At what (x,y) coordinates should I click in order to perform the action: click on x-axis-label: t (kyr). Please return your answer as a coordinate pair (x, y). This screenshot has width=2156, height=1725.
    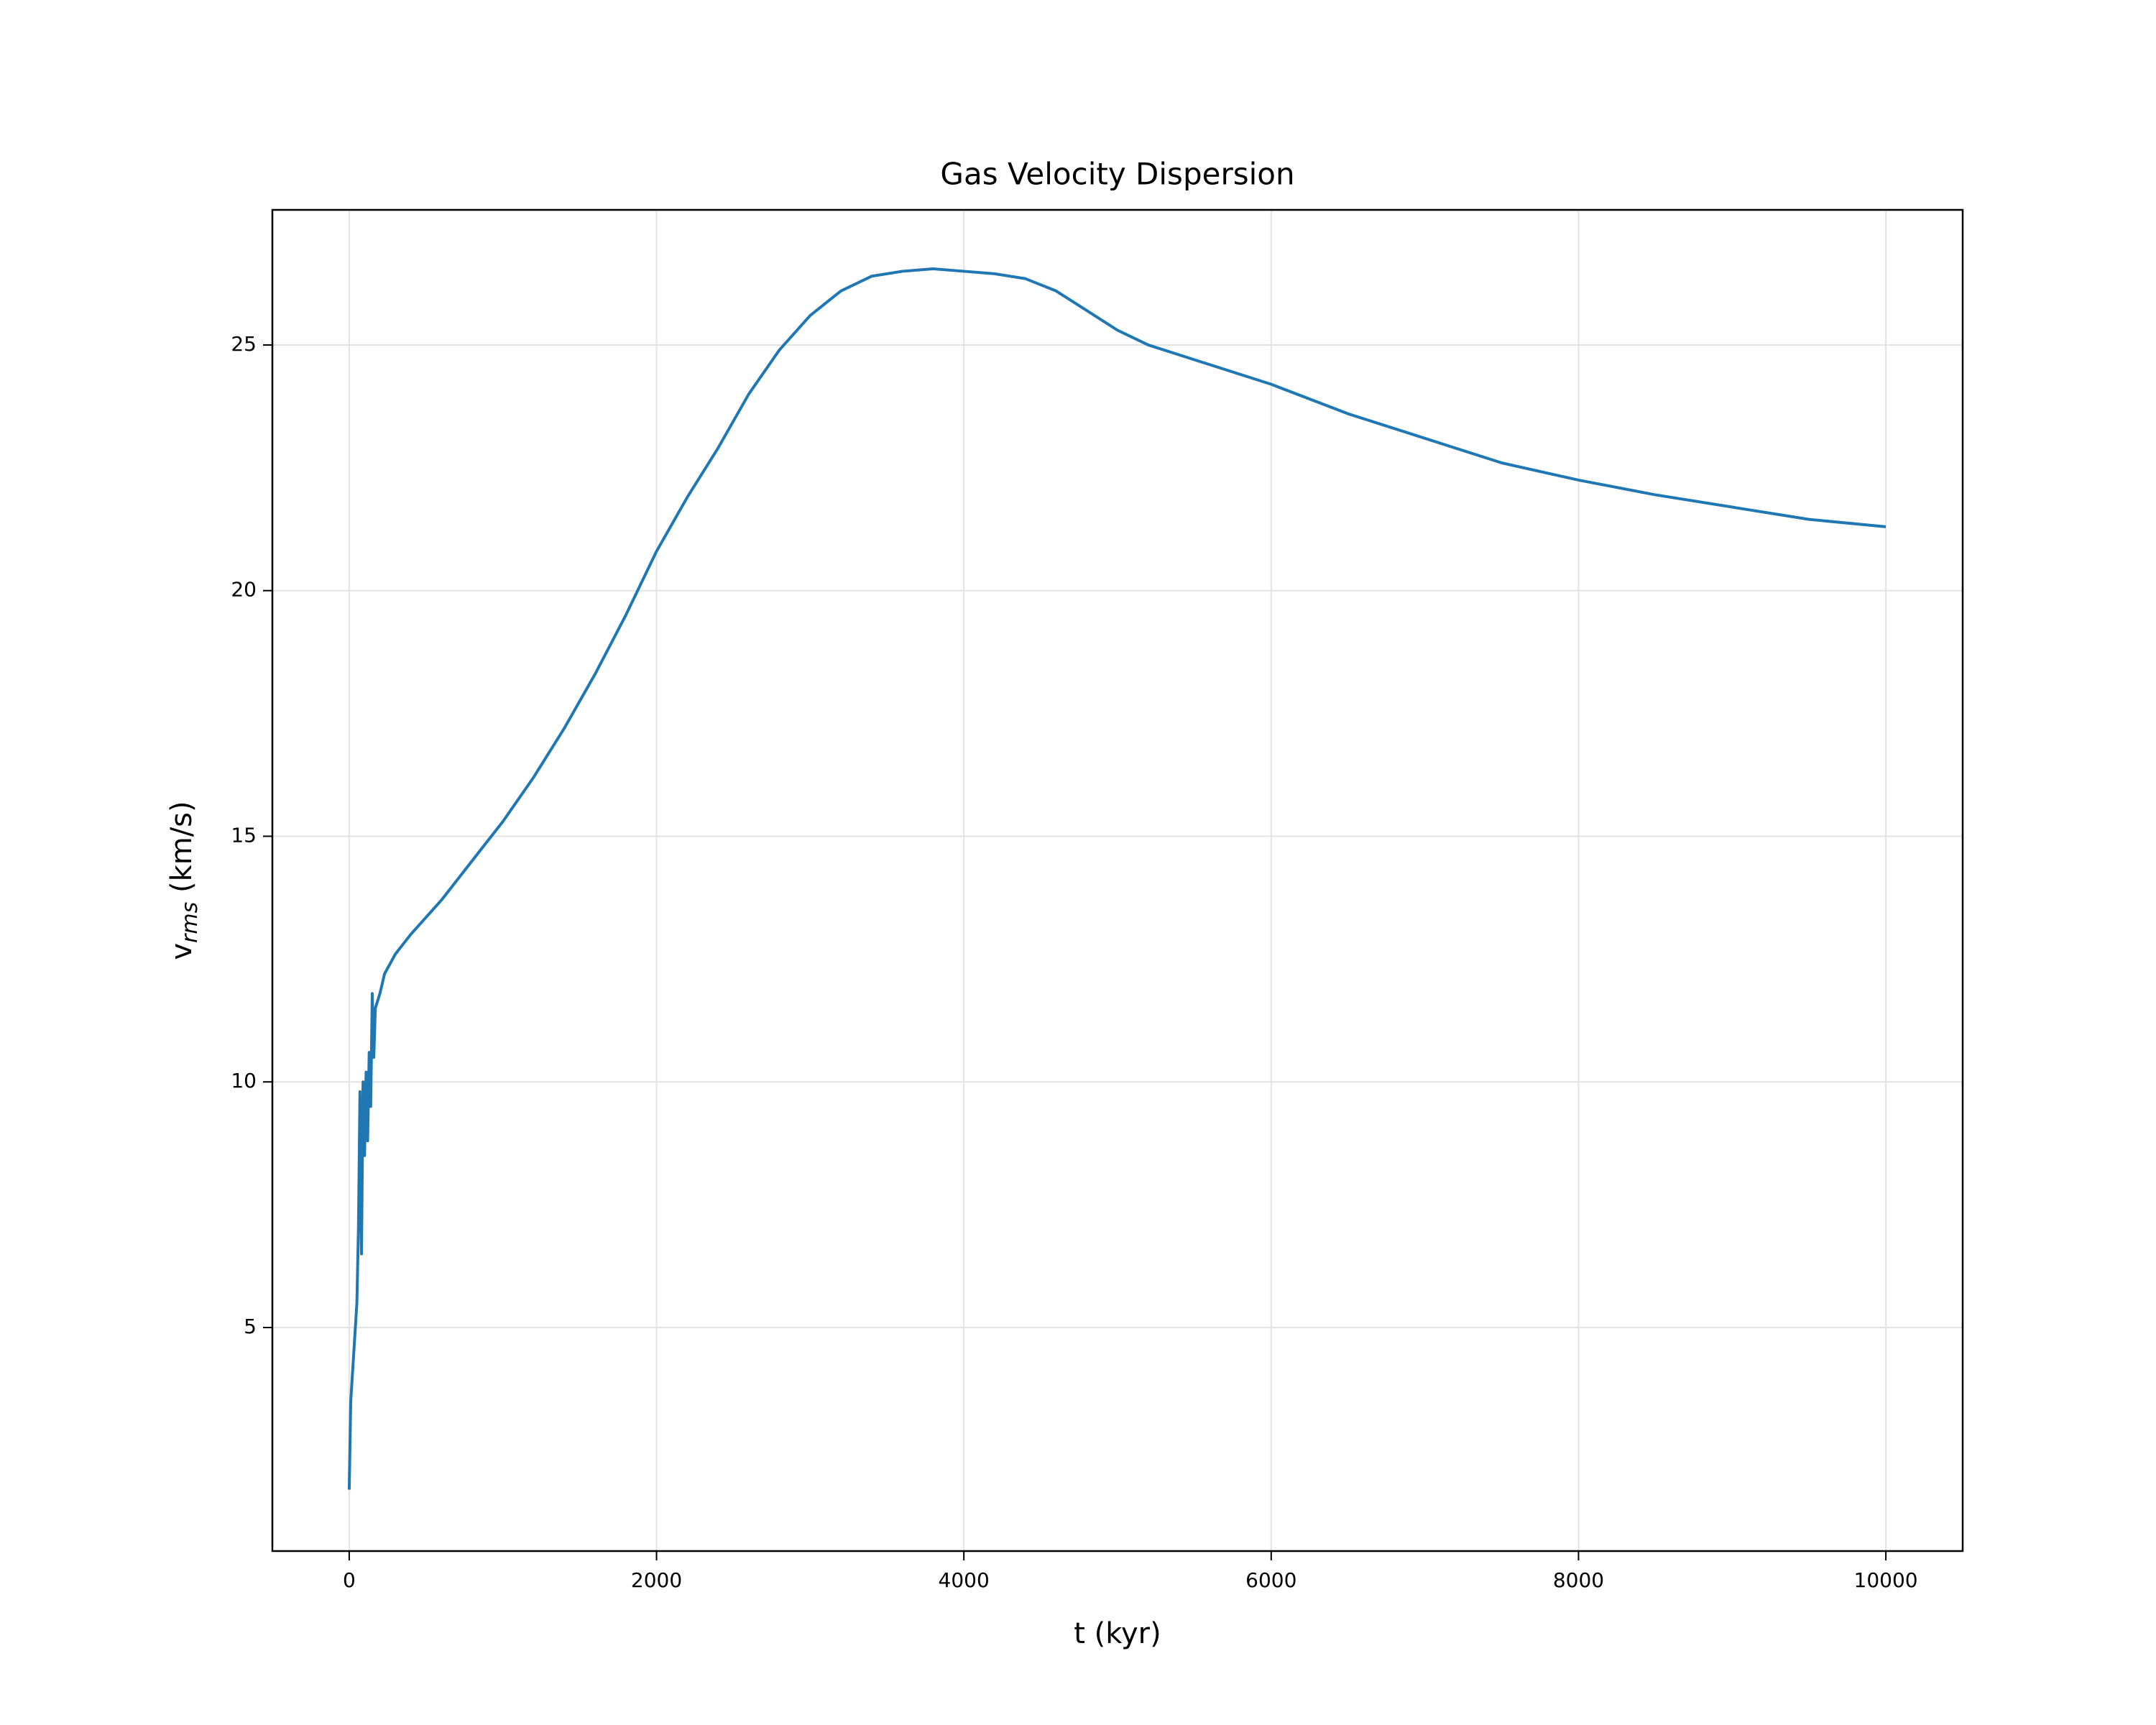
    Looking at the image, I should click on (1117, 1633).